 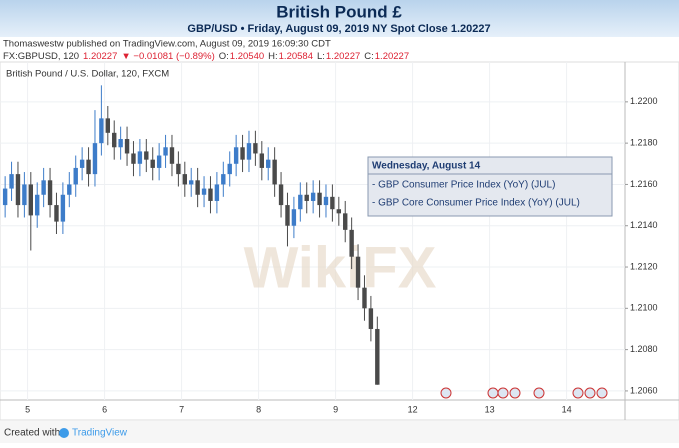 What do you see at coordinates (167, 56) in the screenshot?
I see `info-item: ▼ −0.01081 (−0.89%)` at bounding box center [167, 56].